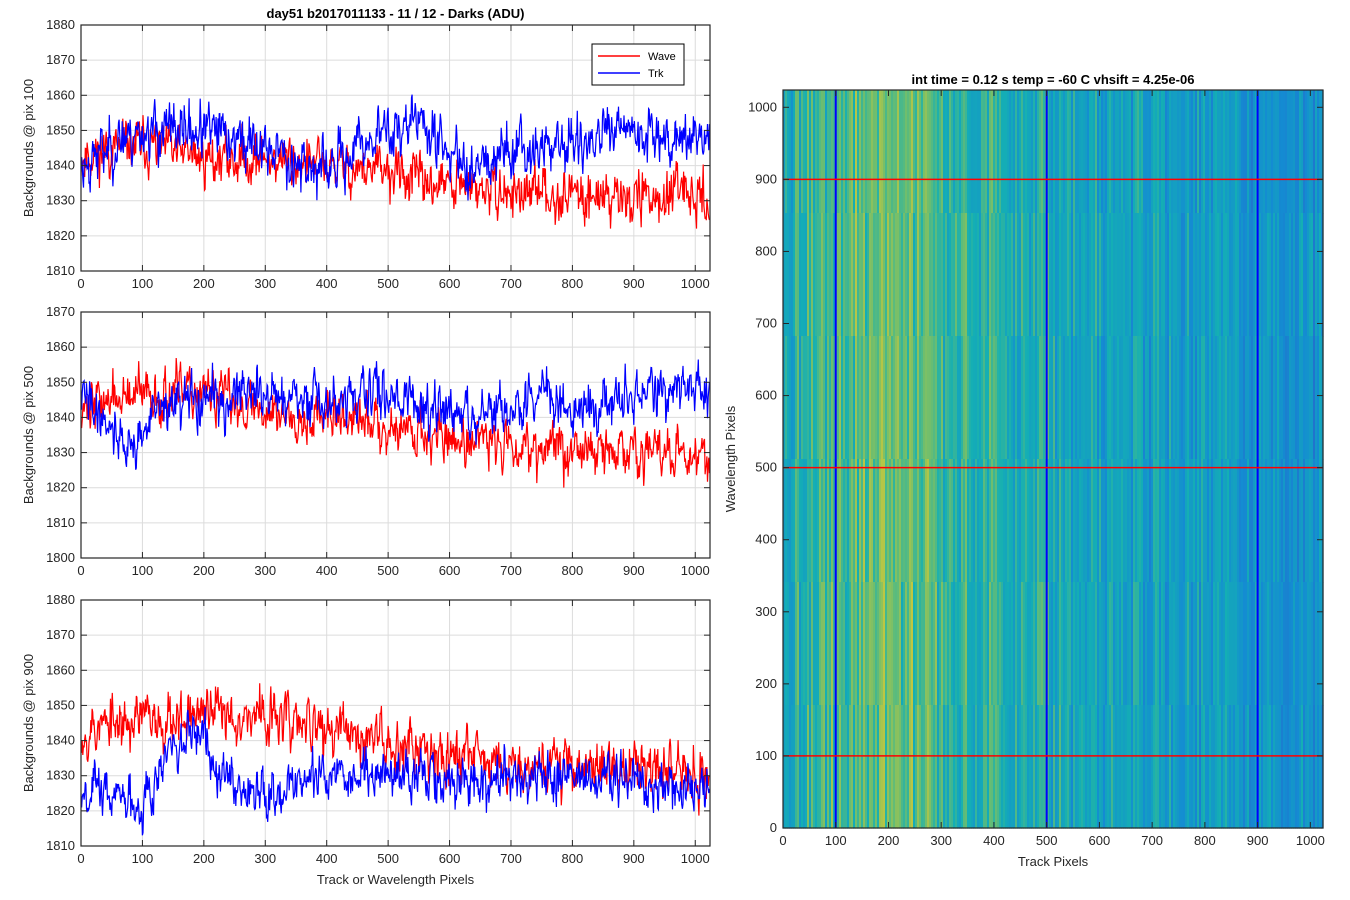 Image resolution: width=1350 pixels, height=900 pixels. I want to click on x-axis-label: Track Pixels, so click(1053, 861).